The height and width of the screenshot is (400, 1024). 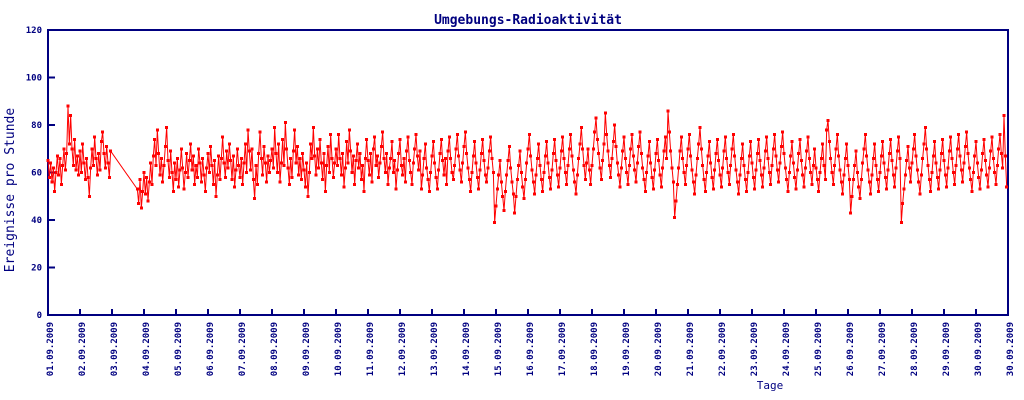 What do you see at coordinates (36, 174) in the screenshot?
I see `y-tick-label: 60` at bounding box center [36, 174].